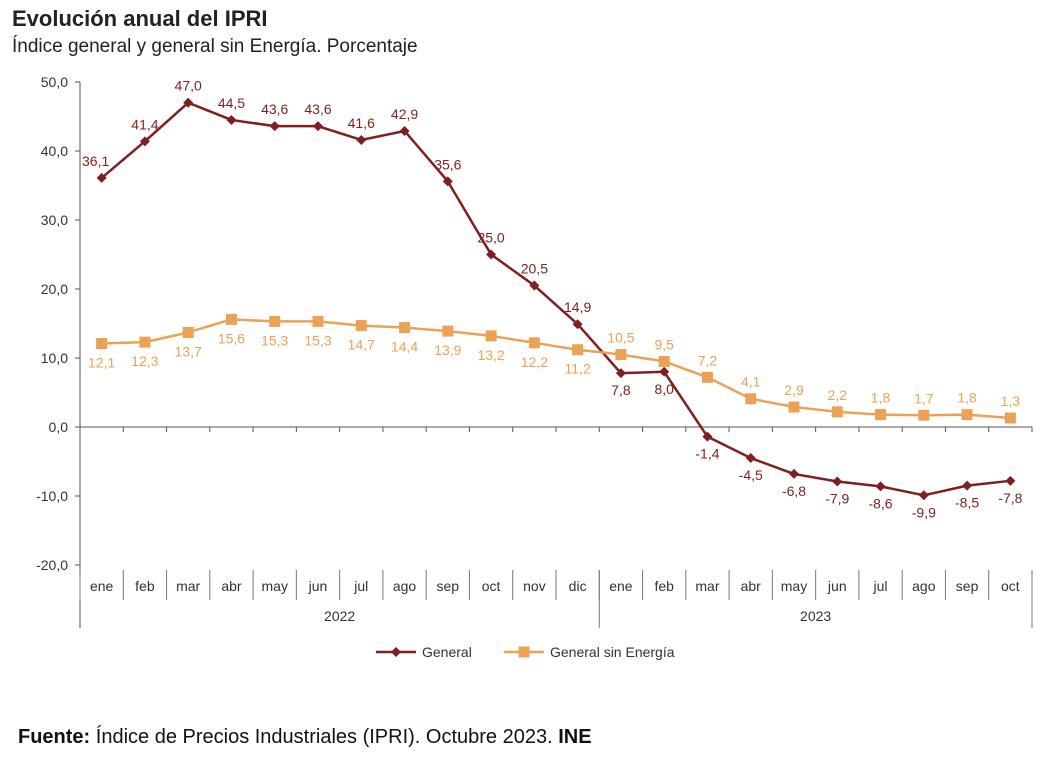 This screenshot has height=760, width=1052. Describe the element at coordinates (404, 114) in the screenshot. I see `data-label-general: 42,9` at that location.